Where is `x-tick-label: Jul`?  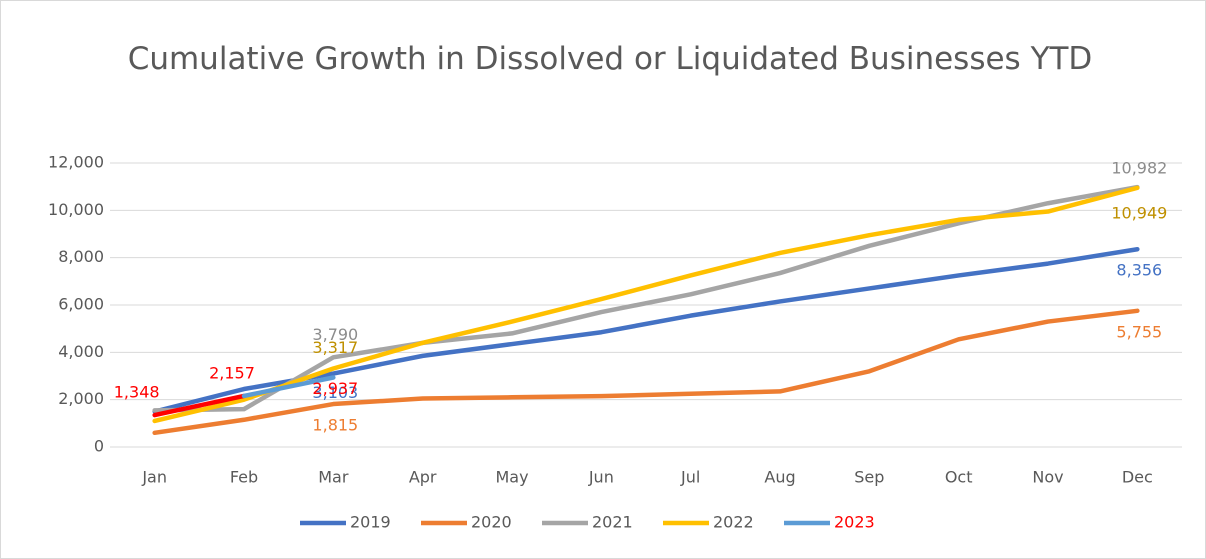 x-tick-label: Jul is located at coordinates (690, 477).